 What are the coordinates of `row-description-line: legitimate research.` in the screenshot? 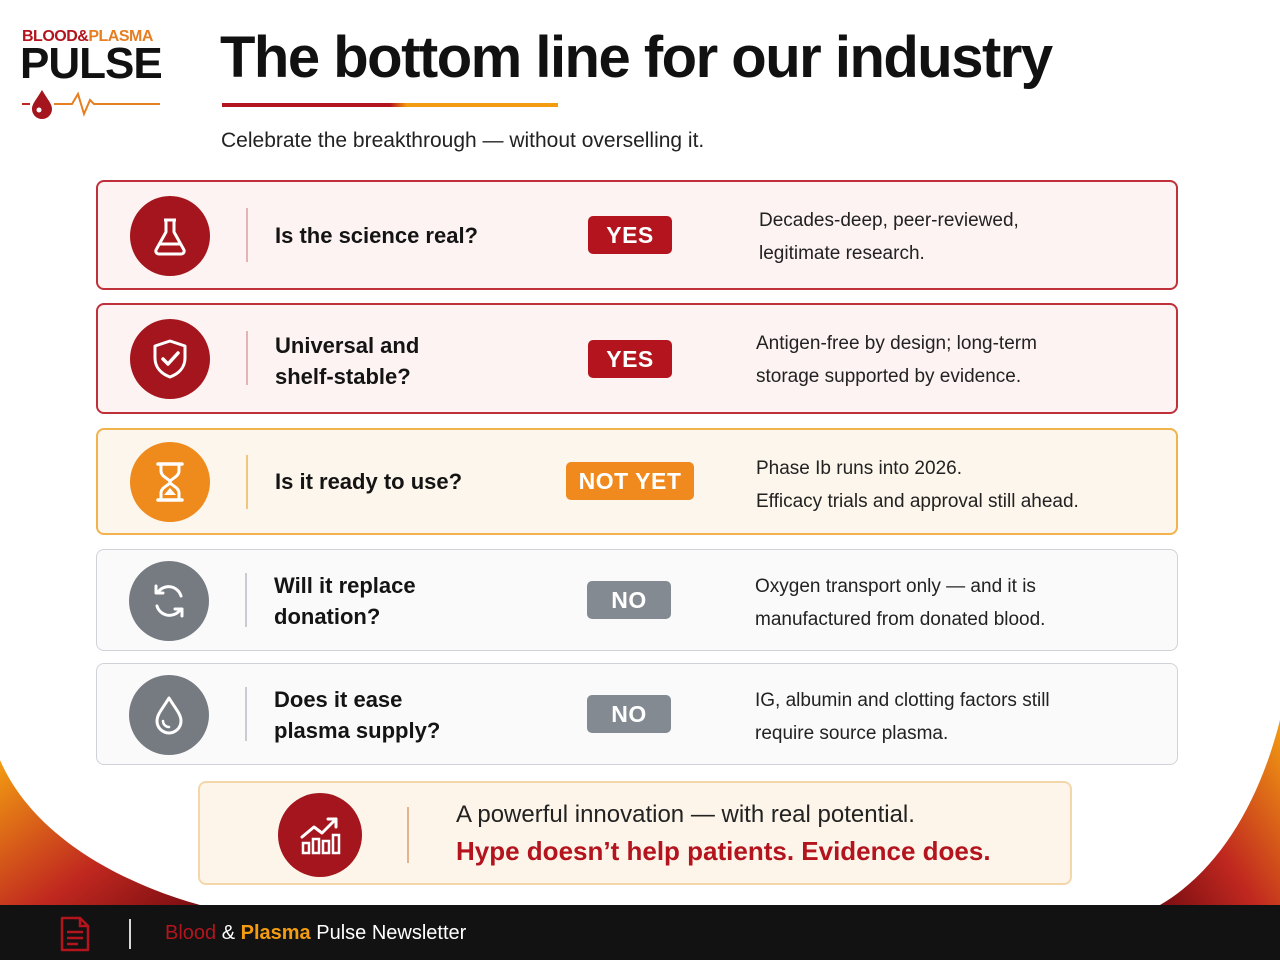 It's located at (842, 253).